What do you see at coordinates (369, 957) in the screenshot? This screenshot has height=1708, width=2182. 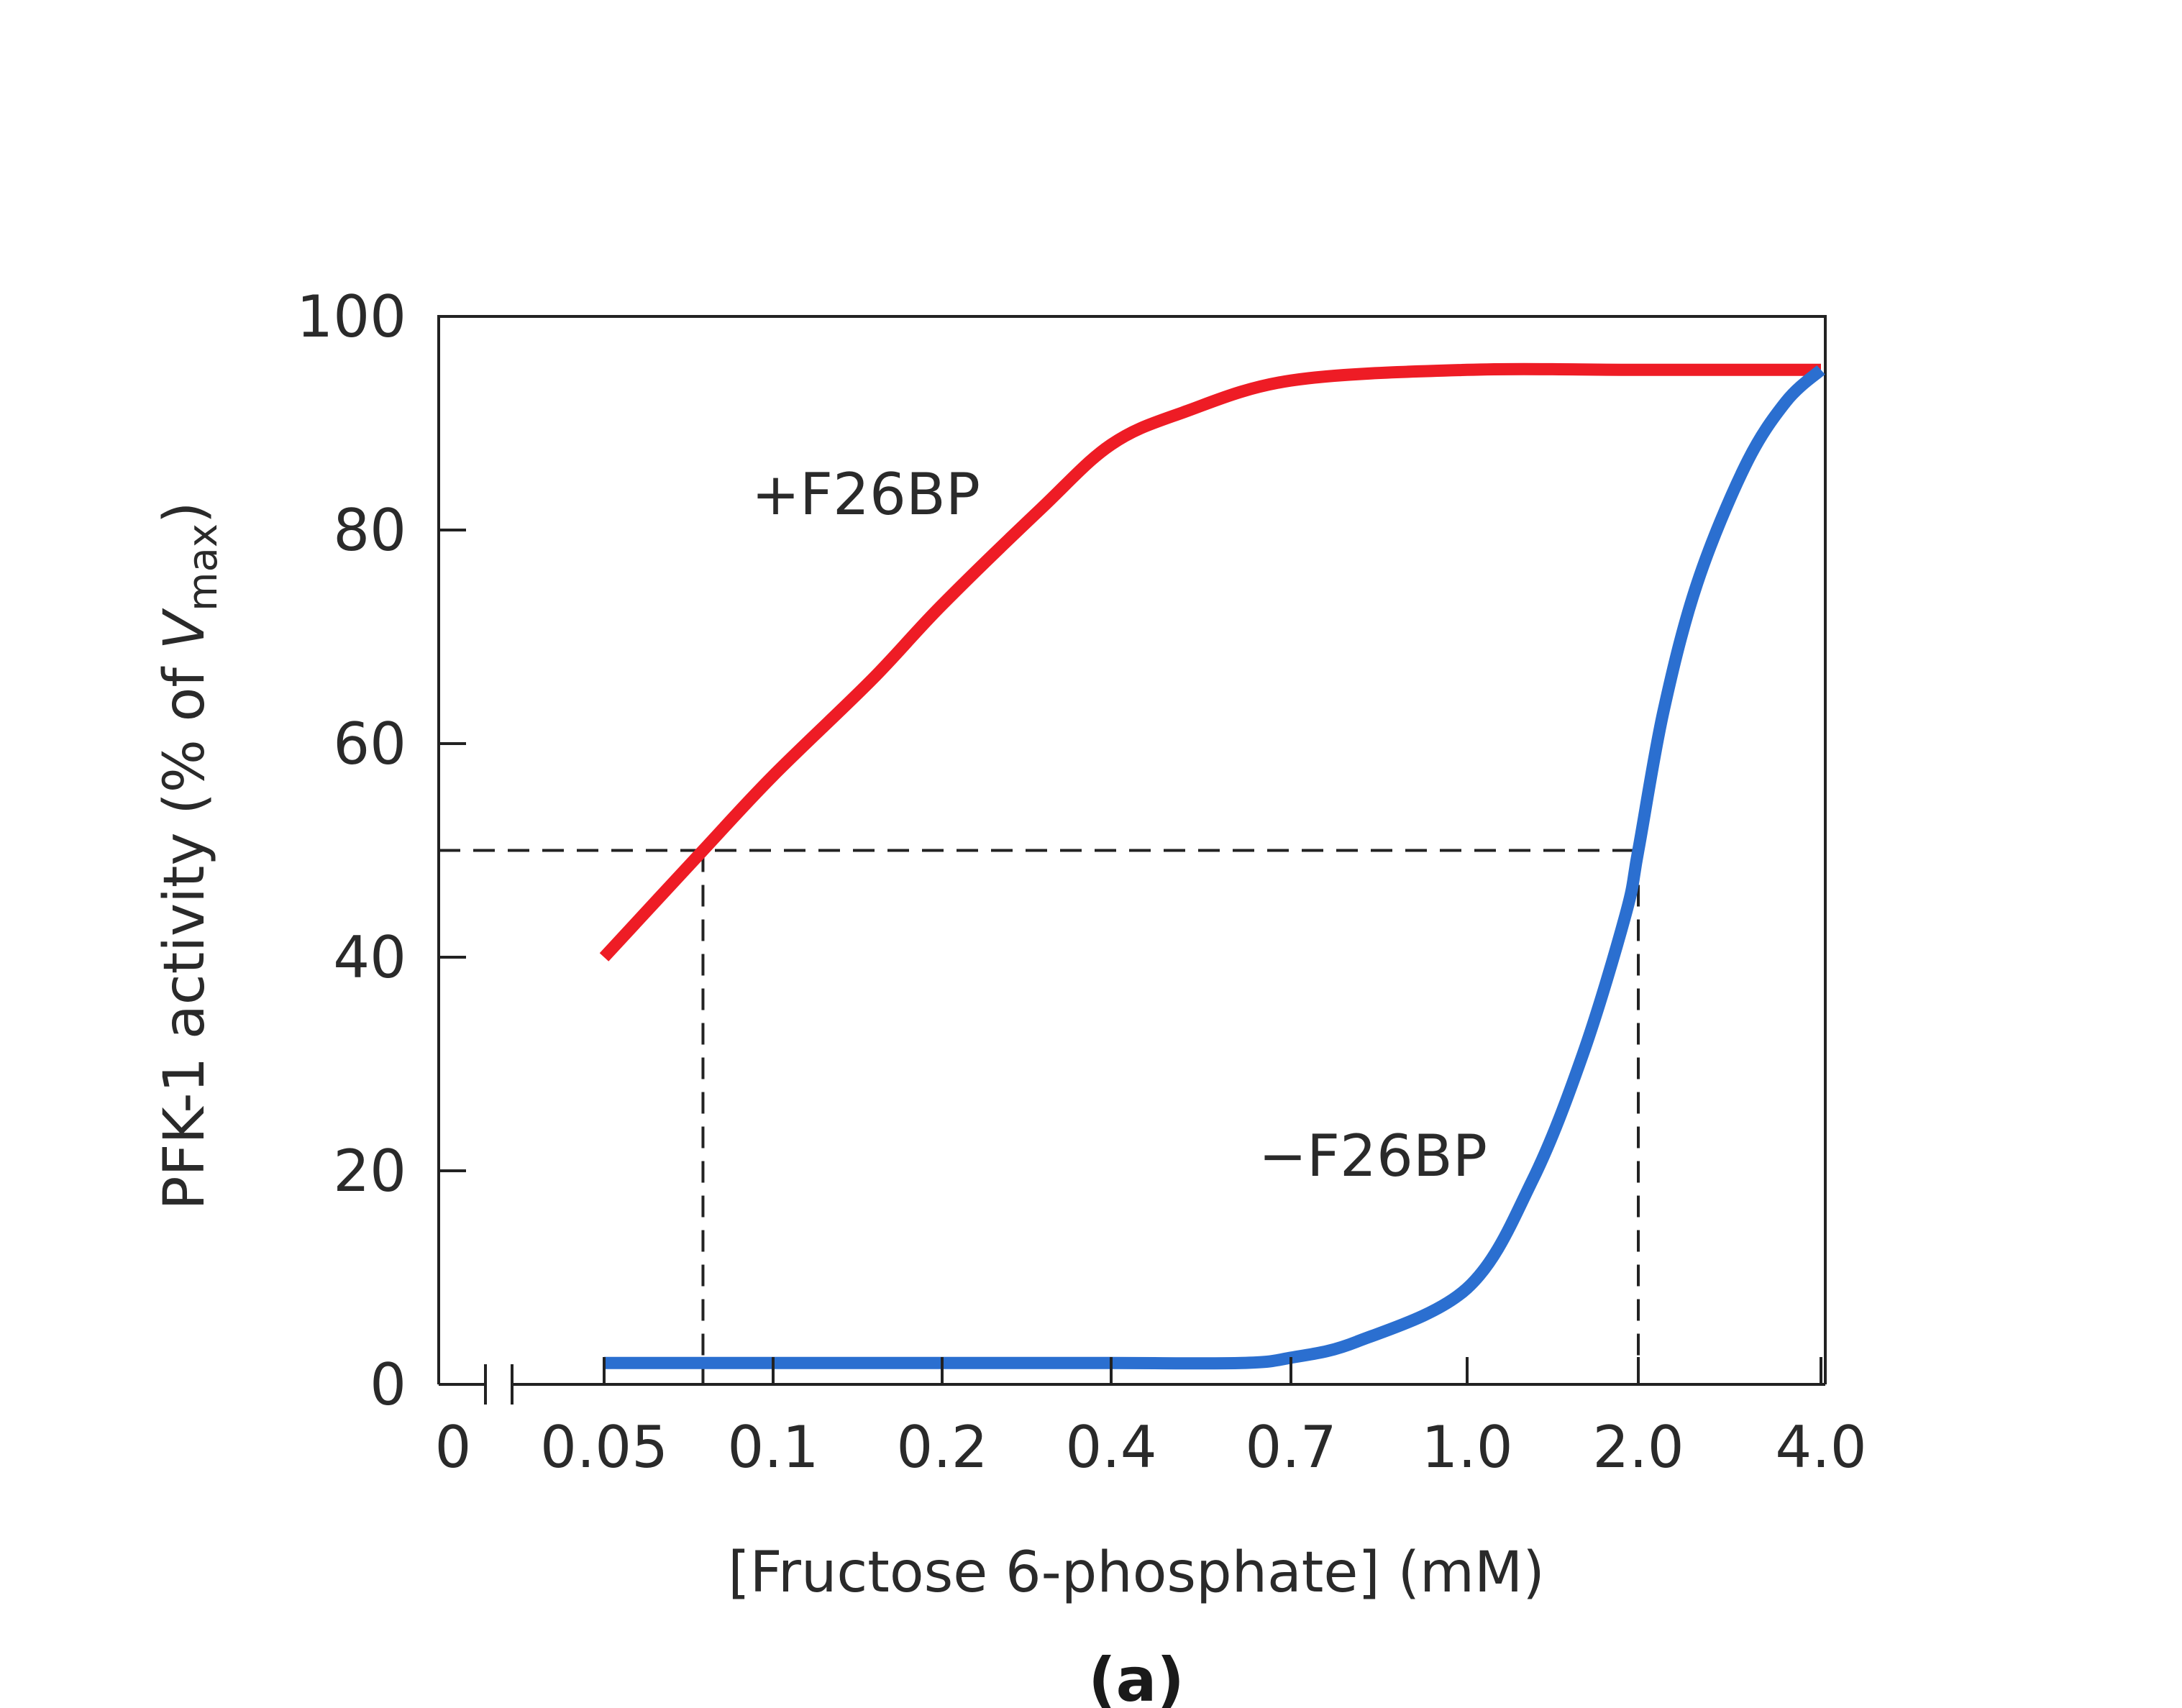 I see `y-tick-label-40: 40` at bounding box center [369, 957].